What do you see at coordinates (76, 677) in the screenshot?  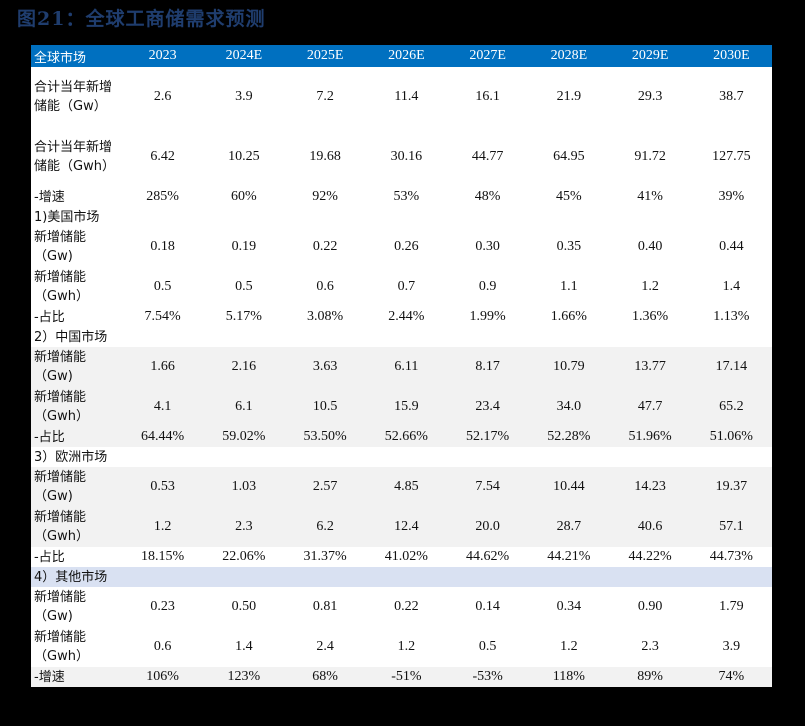 I see `row-label: -增速` at bounding box center [76, 677].